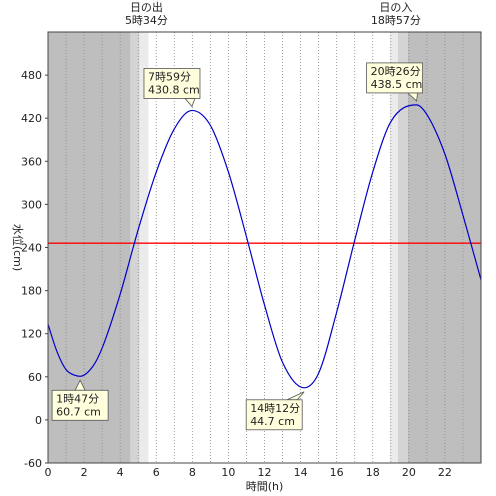 The image size is (496, 496). I want to click on x-tick-label: 2, so click(84, 472).